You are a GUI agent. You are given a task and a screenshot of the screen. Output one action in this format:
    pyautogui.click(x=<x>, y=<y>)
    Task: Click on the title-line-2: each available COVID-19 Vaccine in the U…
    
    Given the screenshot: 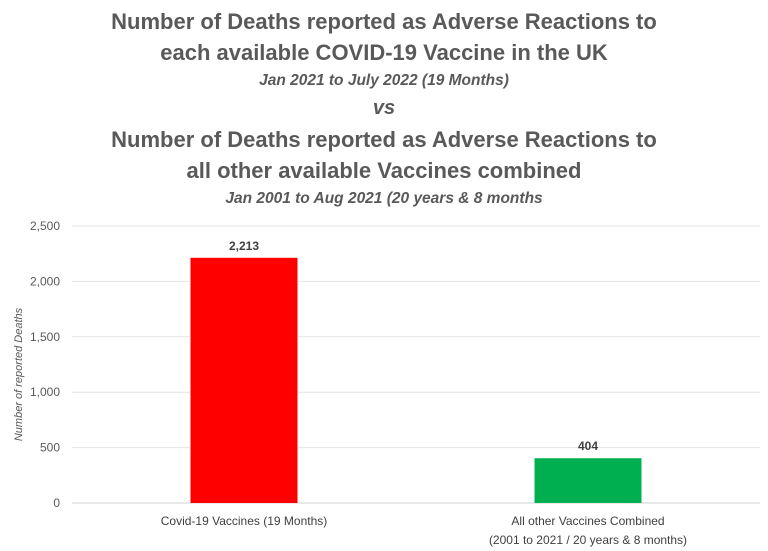 What is the action you would take?
    pyautogui.click(x=384, y=52)
    